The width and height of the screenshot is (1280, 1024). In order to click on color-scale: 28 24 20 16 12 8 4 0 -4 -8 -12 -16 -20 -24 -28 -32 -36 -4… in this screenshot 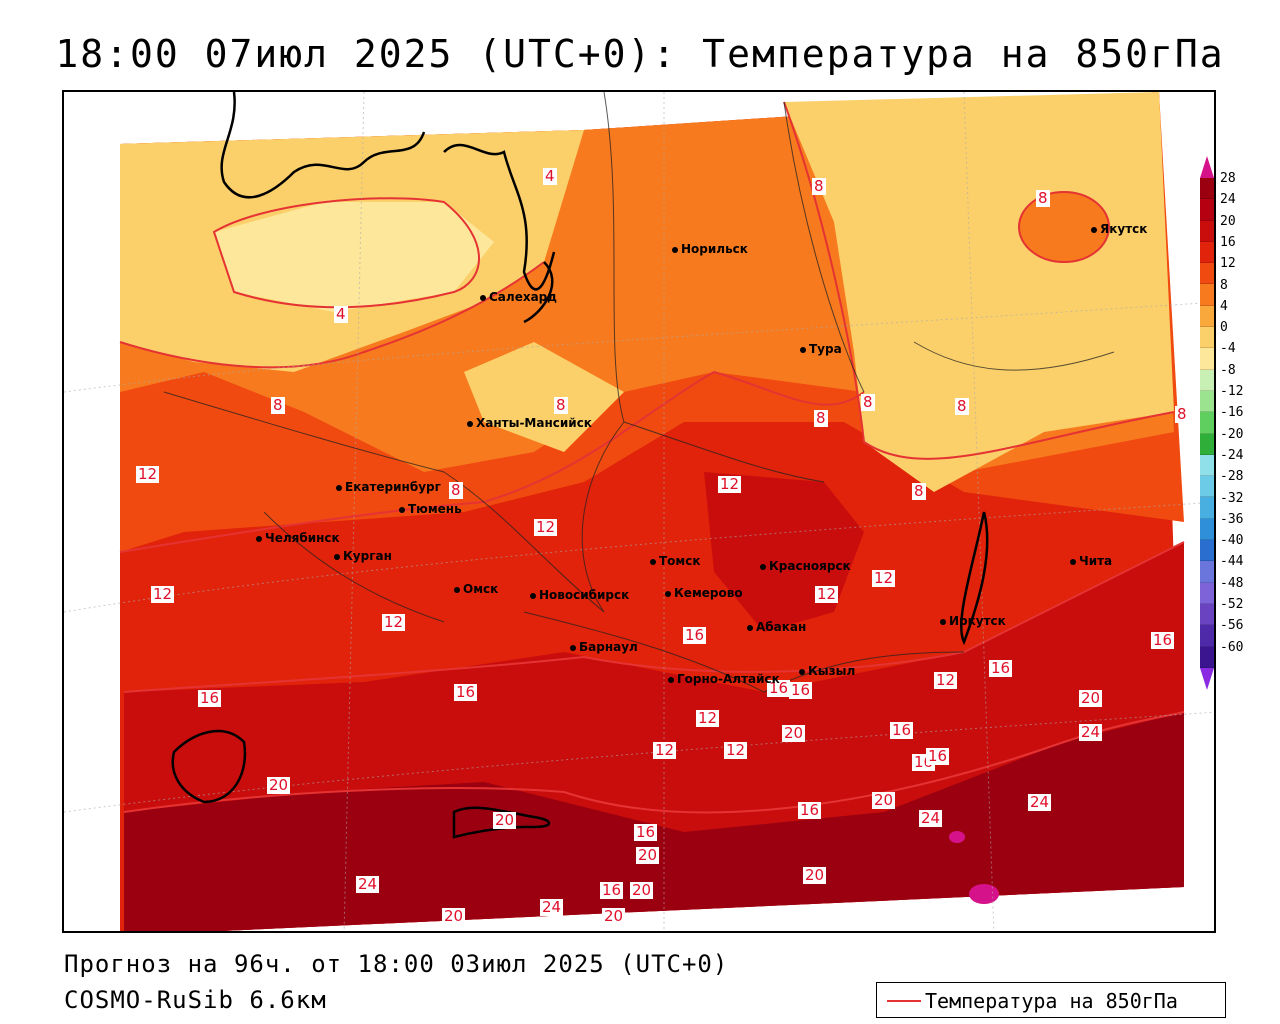, I will do `click(1238, 424)`.